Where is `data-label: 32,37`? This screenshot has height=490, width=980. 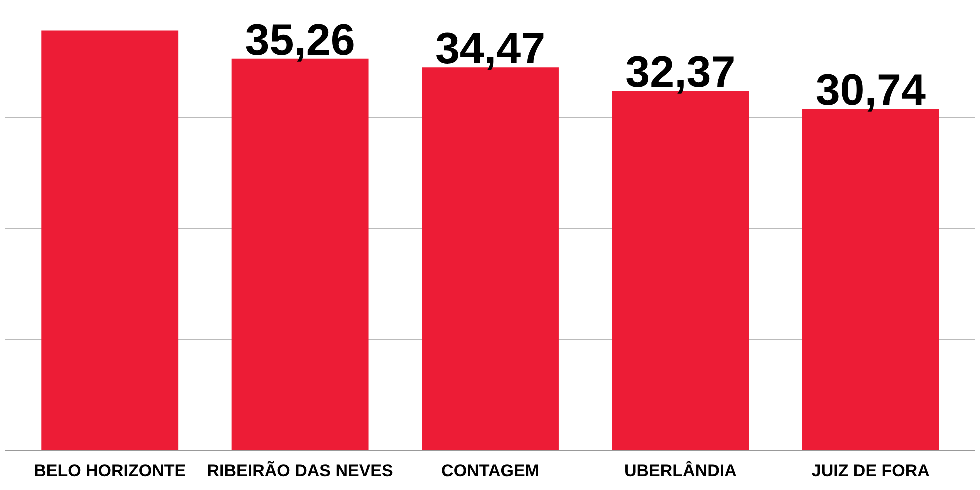
data-label: 32,37 is located at coordinates (681, 72).